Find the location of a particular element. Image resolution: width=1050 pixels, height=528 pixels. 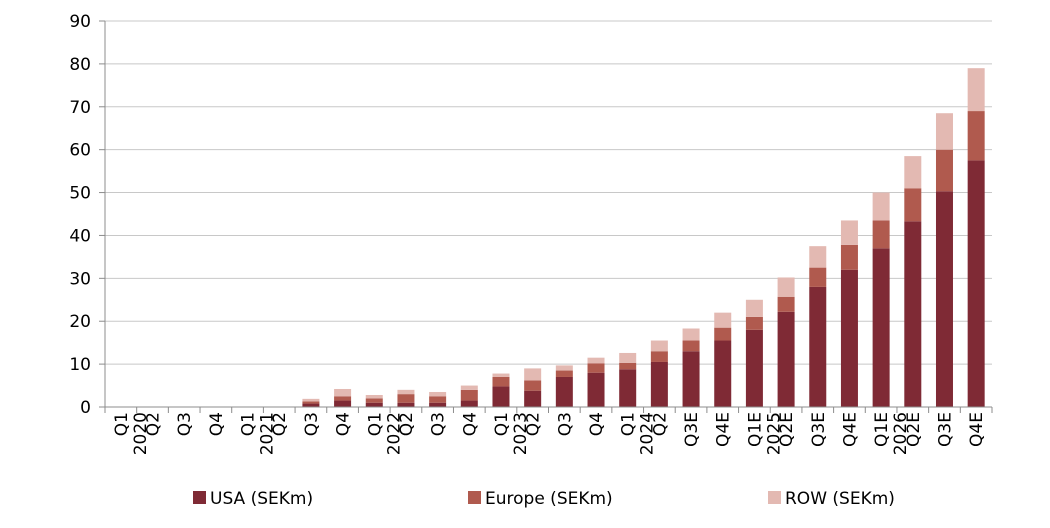

y-tick-label: 20 is located at coordinates (80, 322).